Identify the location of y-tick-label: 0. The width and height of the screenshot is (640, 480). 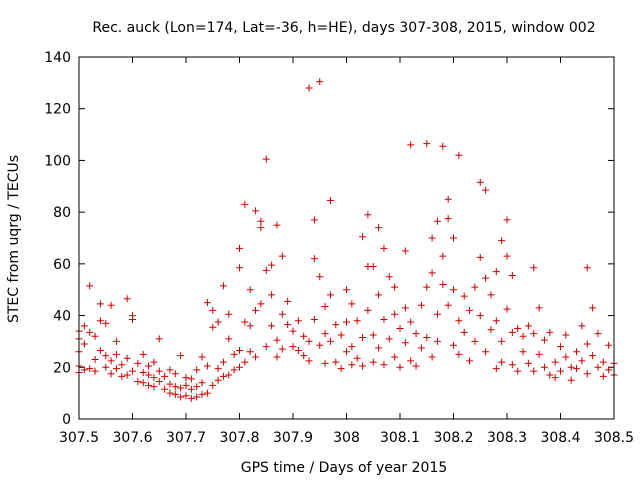
(66, 420).